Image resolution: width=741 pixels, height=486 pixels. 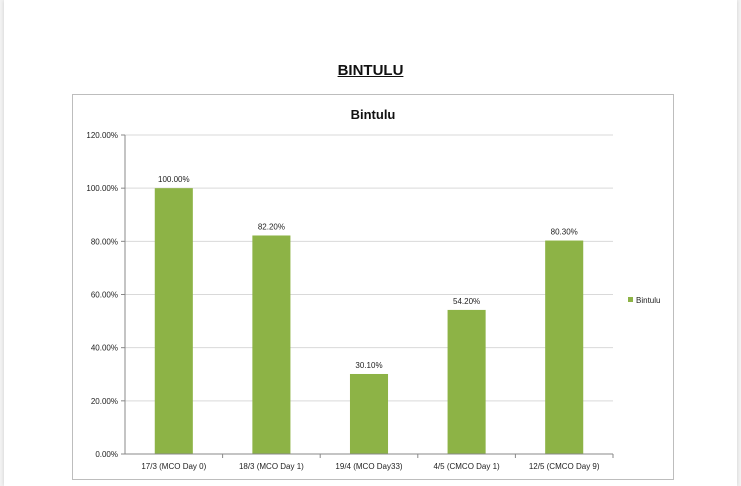 What do you see at coordinates (630, 299) in the screenshot?
I see `legend-swatch` at bounding box center [630, 299].